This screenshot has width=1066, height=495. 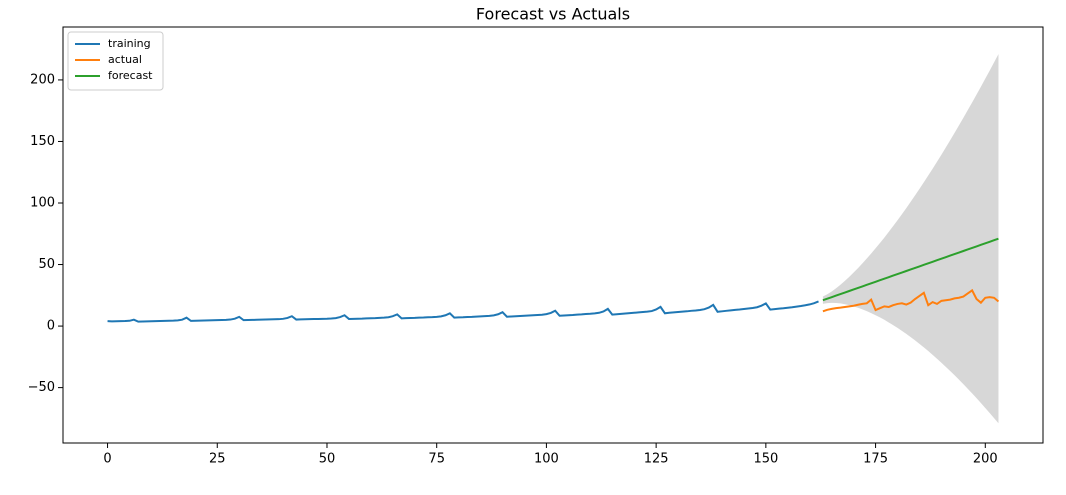 What do you see at coordinates (42, 203) in the screenshot?
I see `y-tick-label: 100` at bounding box center [42, 203].